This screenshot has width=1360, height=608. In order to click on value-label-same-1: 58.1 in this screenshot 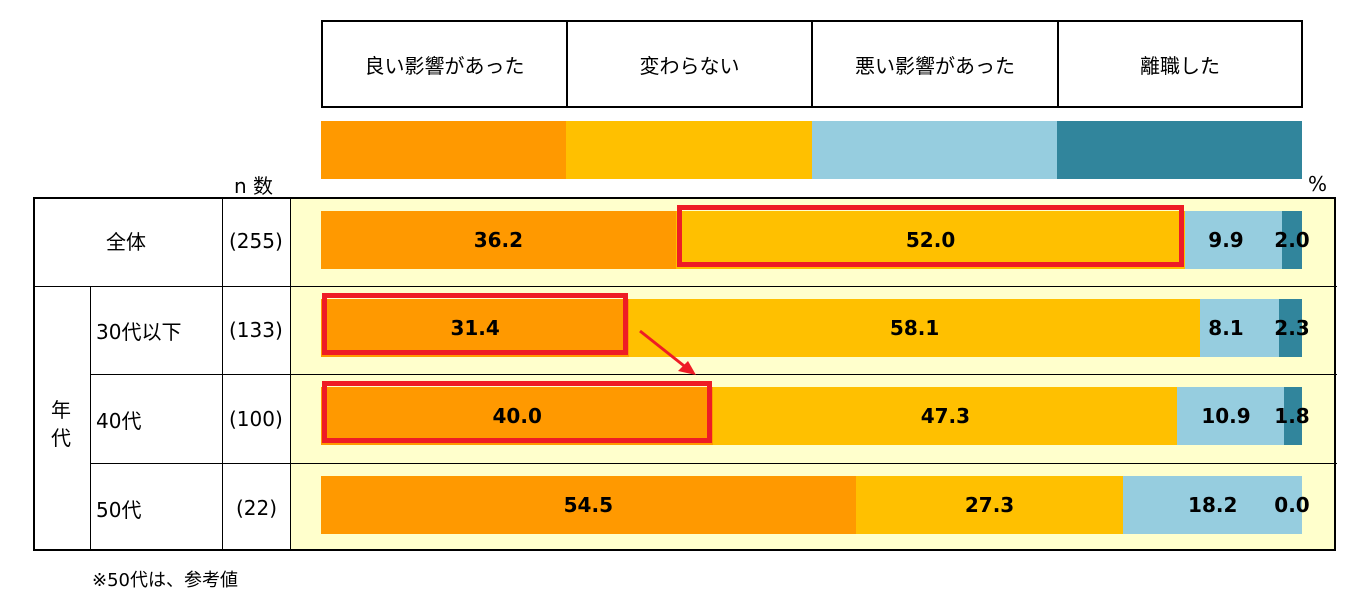, I will do `click(914, 328)`.